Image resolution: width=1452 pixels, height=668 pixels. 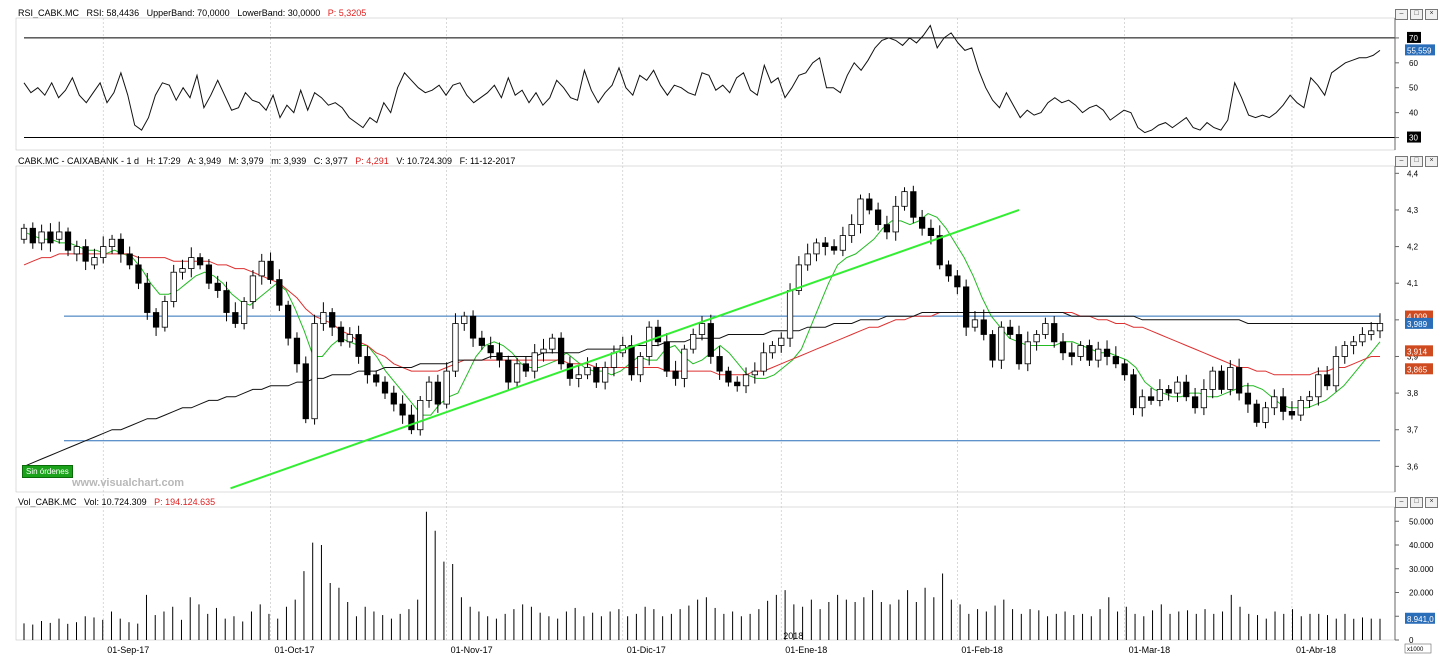 What do you see at coordinates (1413, 138) in the screenshot?
I see `rsi-tick-label: 30` at bounding box center [1413, 138].